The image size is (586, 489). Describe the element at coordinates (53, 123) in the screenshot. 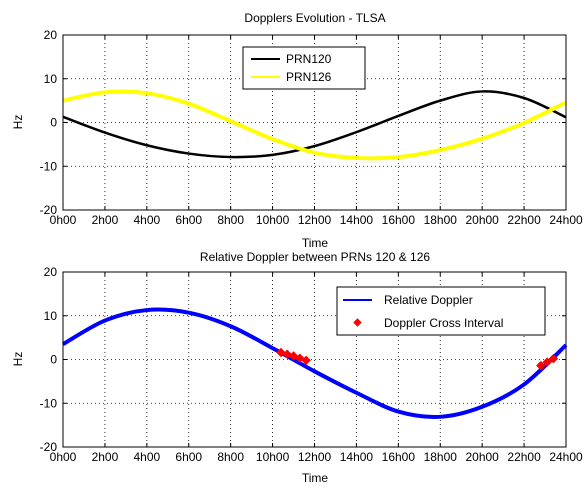

I see `top-y-tick-label: 0` at that location.